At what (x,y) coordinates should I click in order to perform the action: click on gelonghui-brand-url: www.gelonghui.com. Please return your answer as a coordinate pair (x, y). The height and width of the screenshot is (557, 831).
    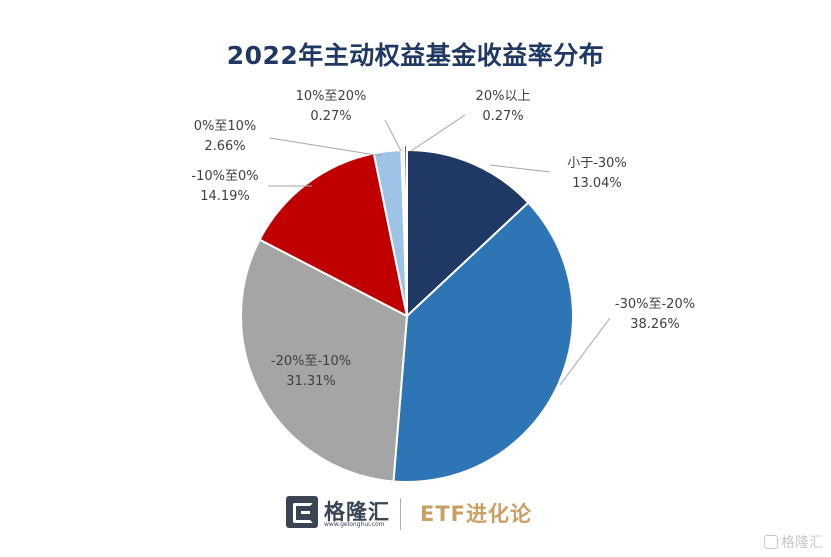
    Looking at the image, I should click on (354, 524).